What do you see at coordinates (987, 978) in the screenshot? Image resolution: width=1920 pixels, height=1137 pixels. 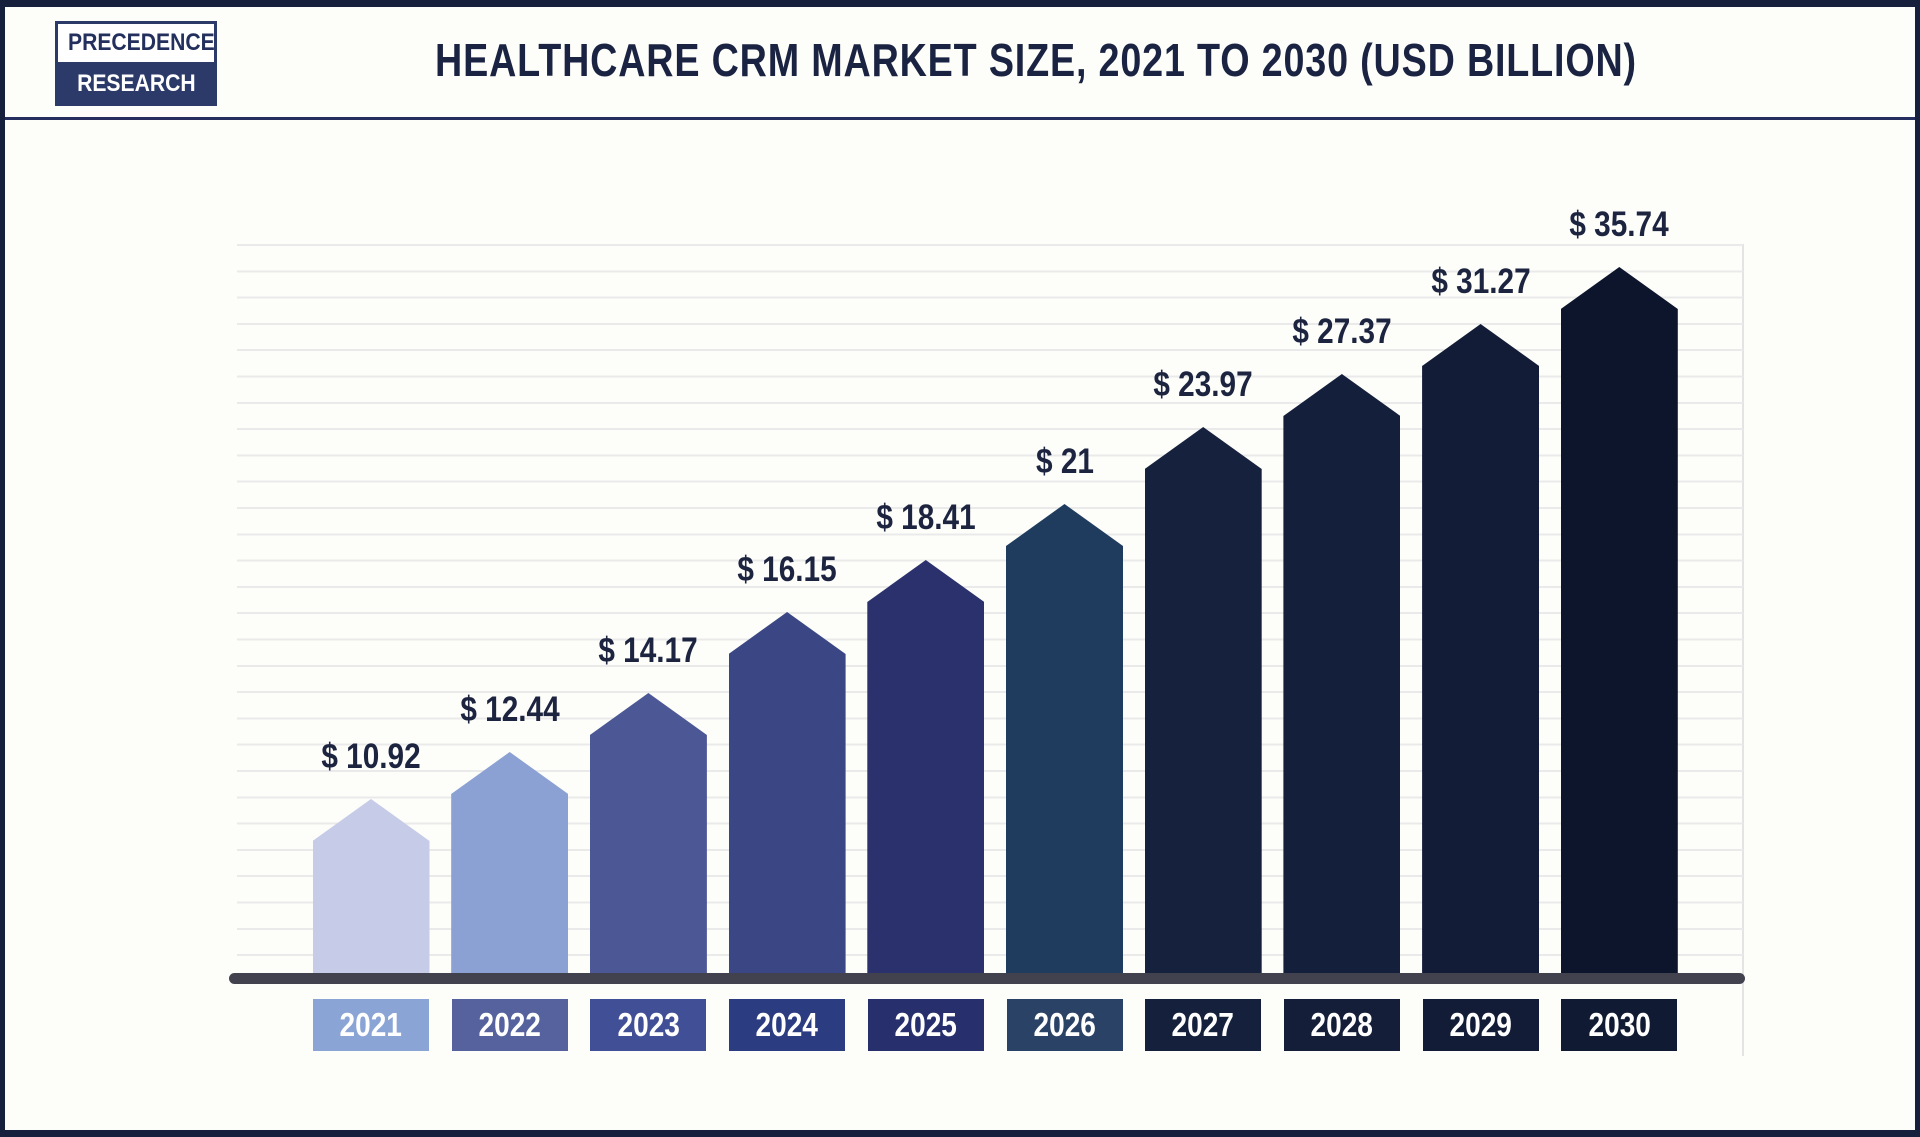 I see `x-axis-baseline` at bounding box center [987, 978].